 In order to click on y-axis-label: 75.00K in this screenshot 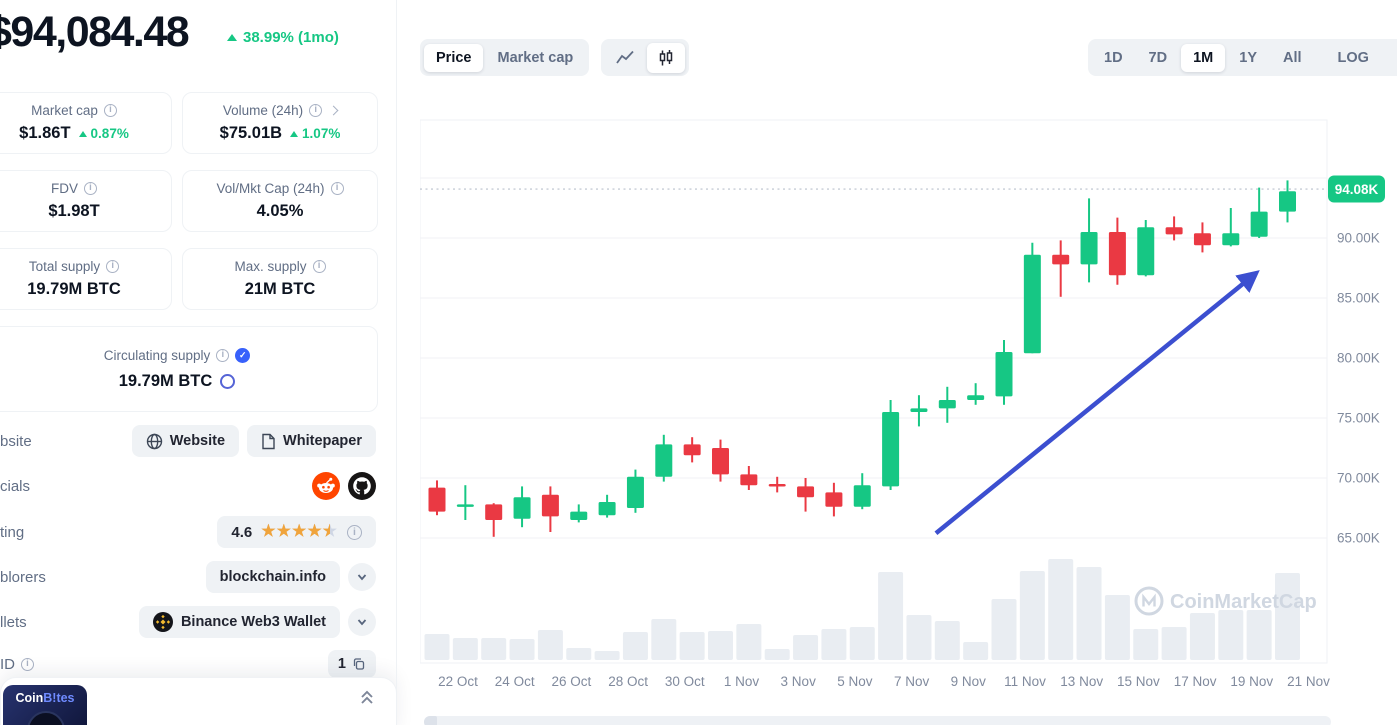, I will do `click(1358, 418)`.